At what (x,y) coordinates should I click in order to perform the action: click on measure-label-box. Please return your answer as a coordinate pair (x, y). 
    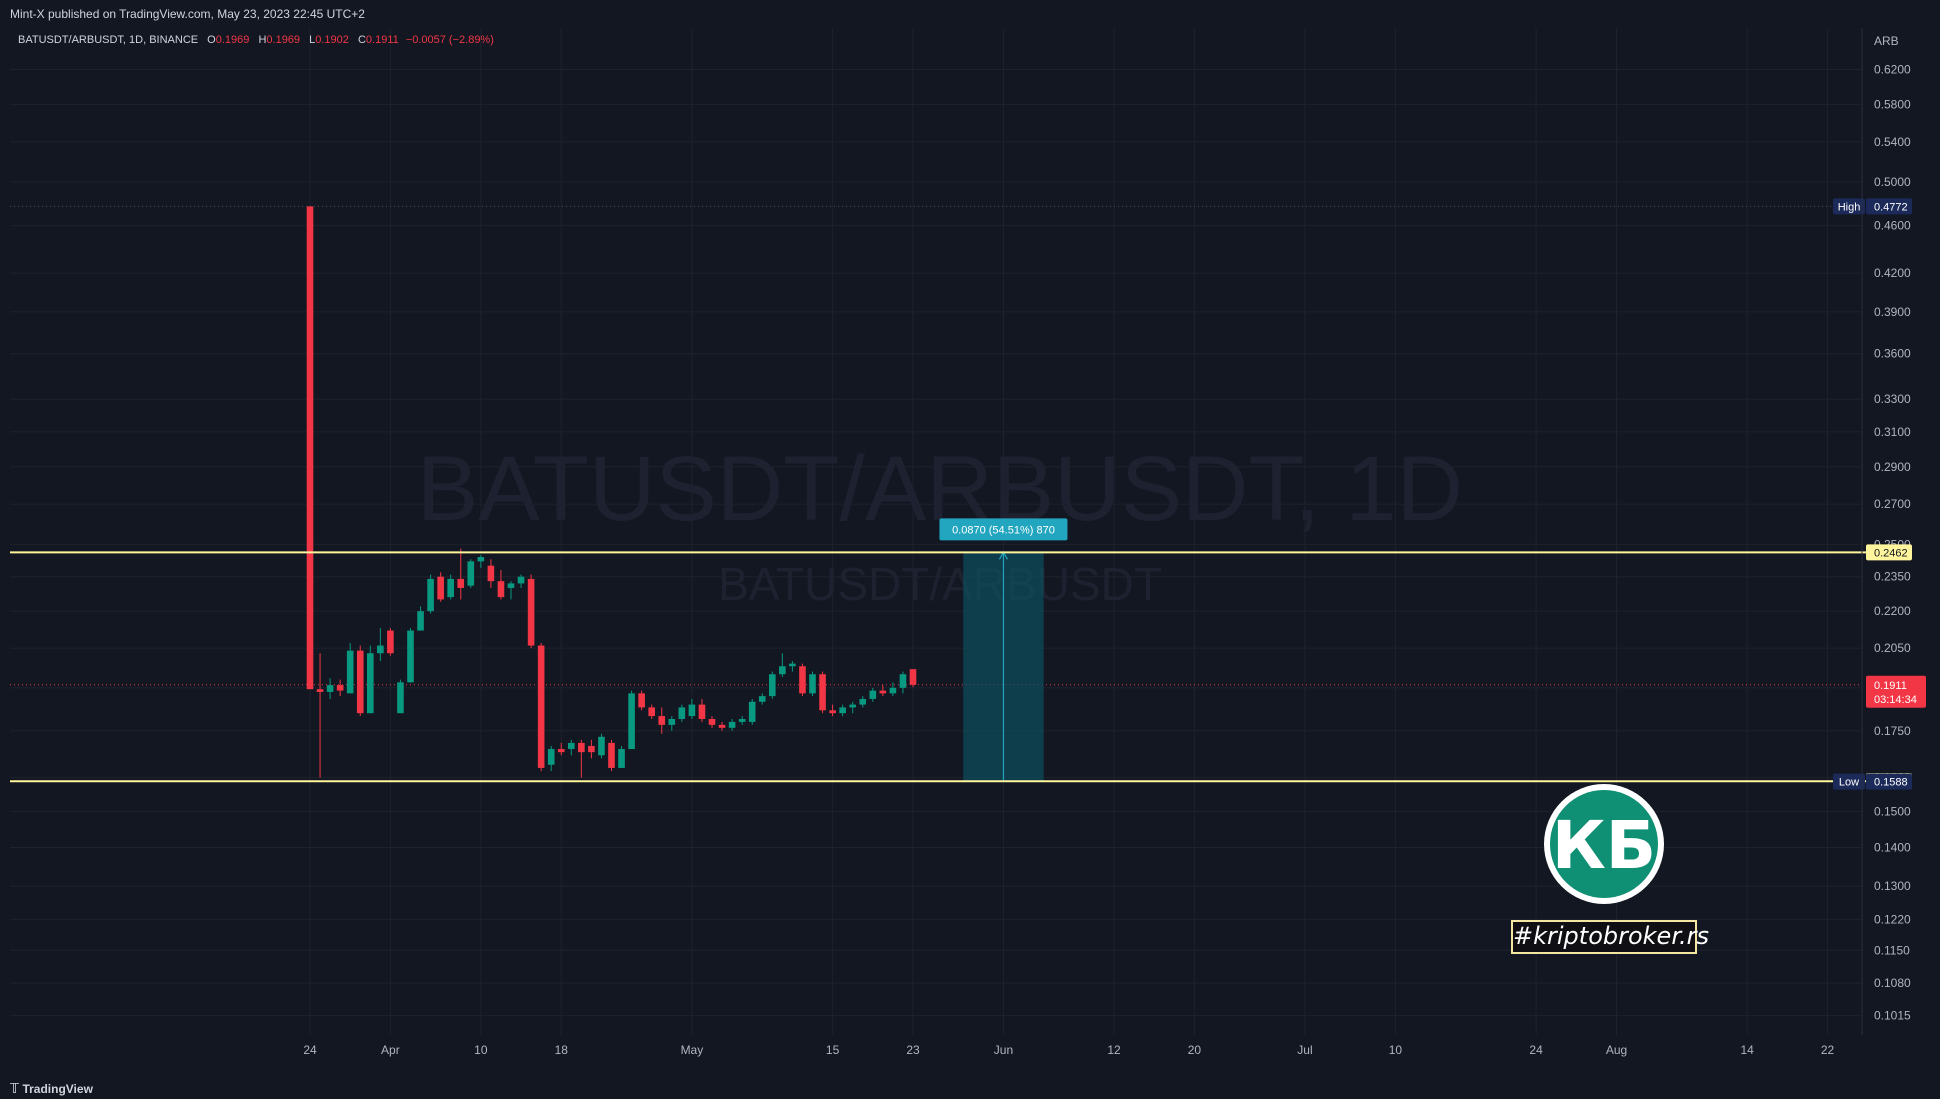
    Looking at the image, I should click on (1003, 529).